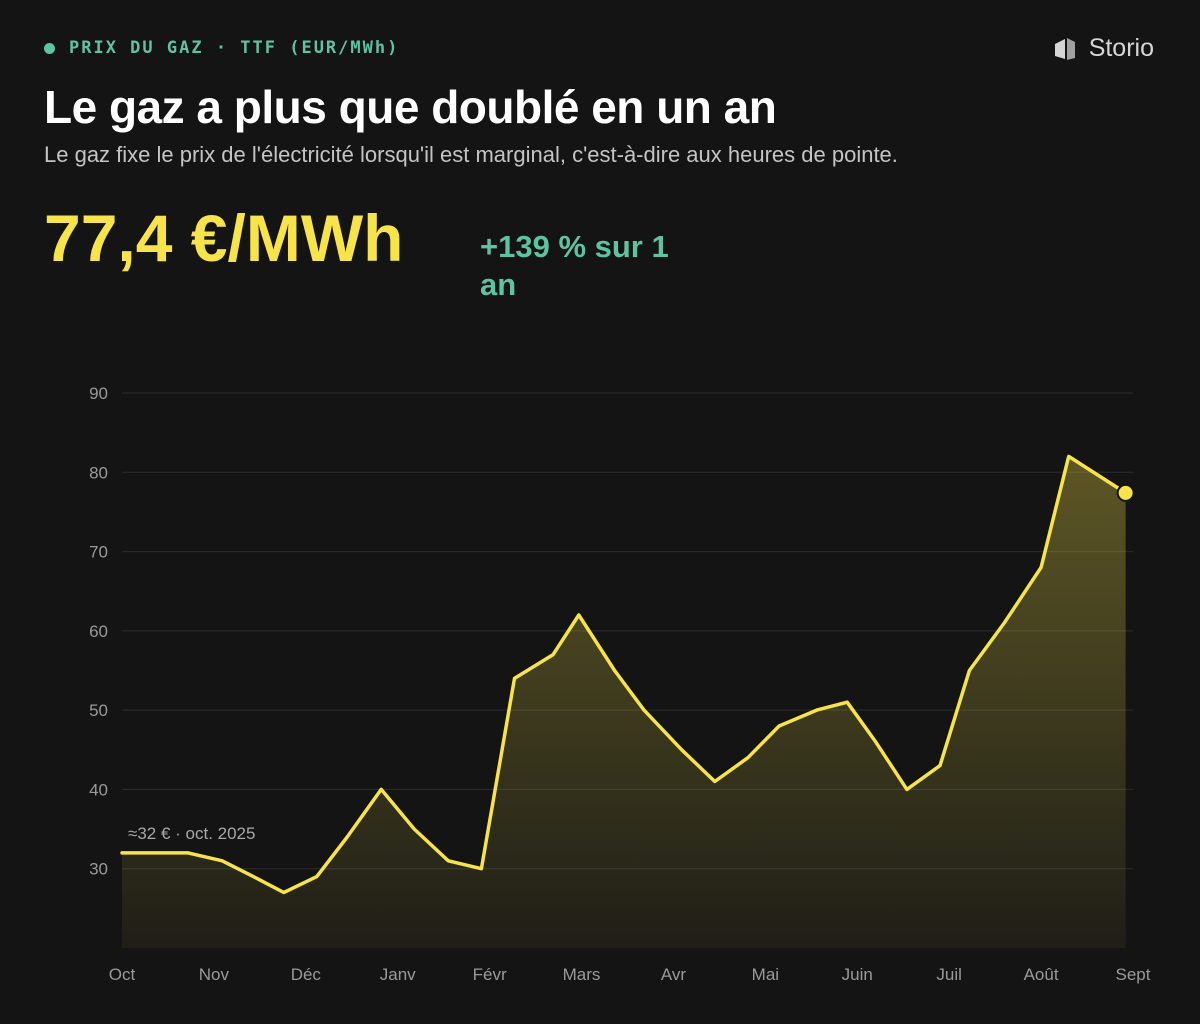 This screenshot has height=1024, width=1200. Describe the element at coordinates (490, 974) in the screenshot. I see `x-tick-label: Févr` at that location.